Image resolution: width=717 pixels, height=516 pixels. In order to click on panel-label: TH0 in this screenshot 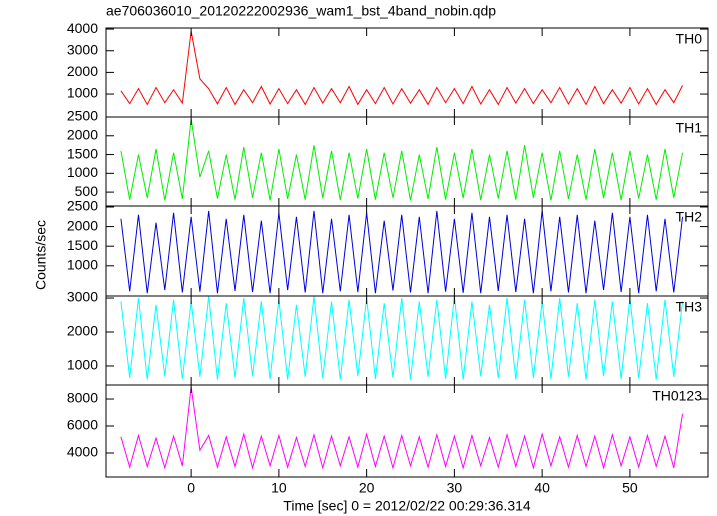, I will do `click(689, 39)`.